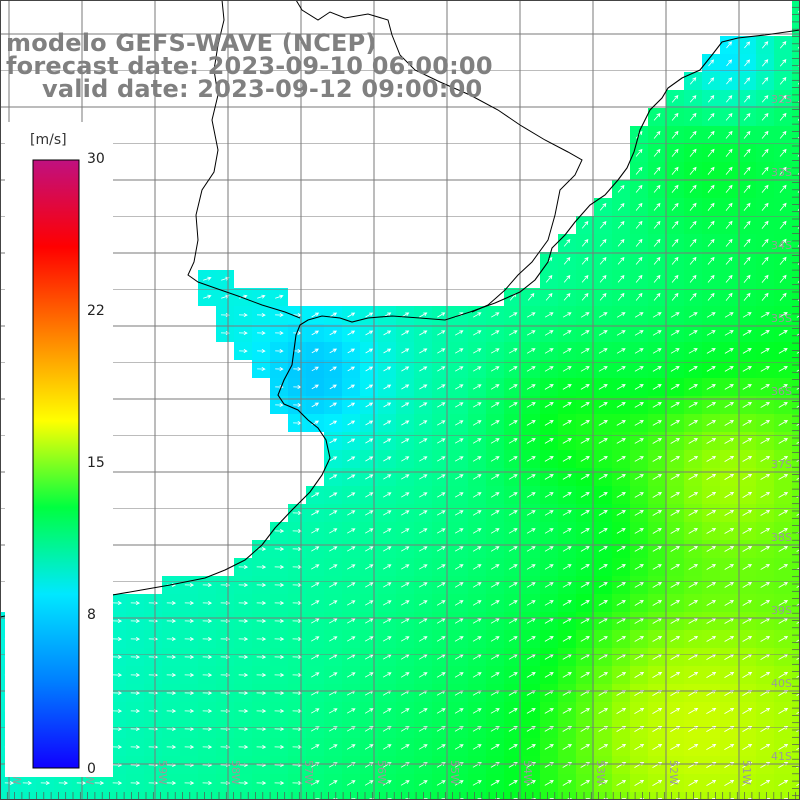 This screenshot has height=800, width=800. Describe the element at coordinates (781, 99) in the screenshot. I see `lat-label: 32S` at that location.